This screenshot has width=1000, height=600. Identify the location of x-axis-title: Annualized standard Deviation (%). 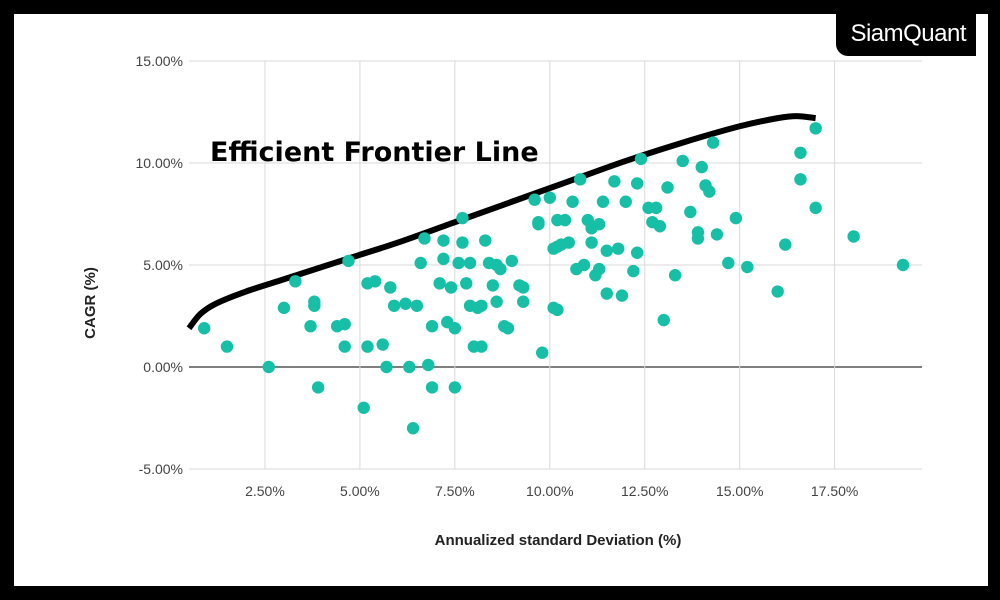
(558, 540).